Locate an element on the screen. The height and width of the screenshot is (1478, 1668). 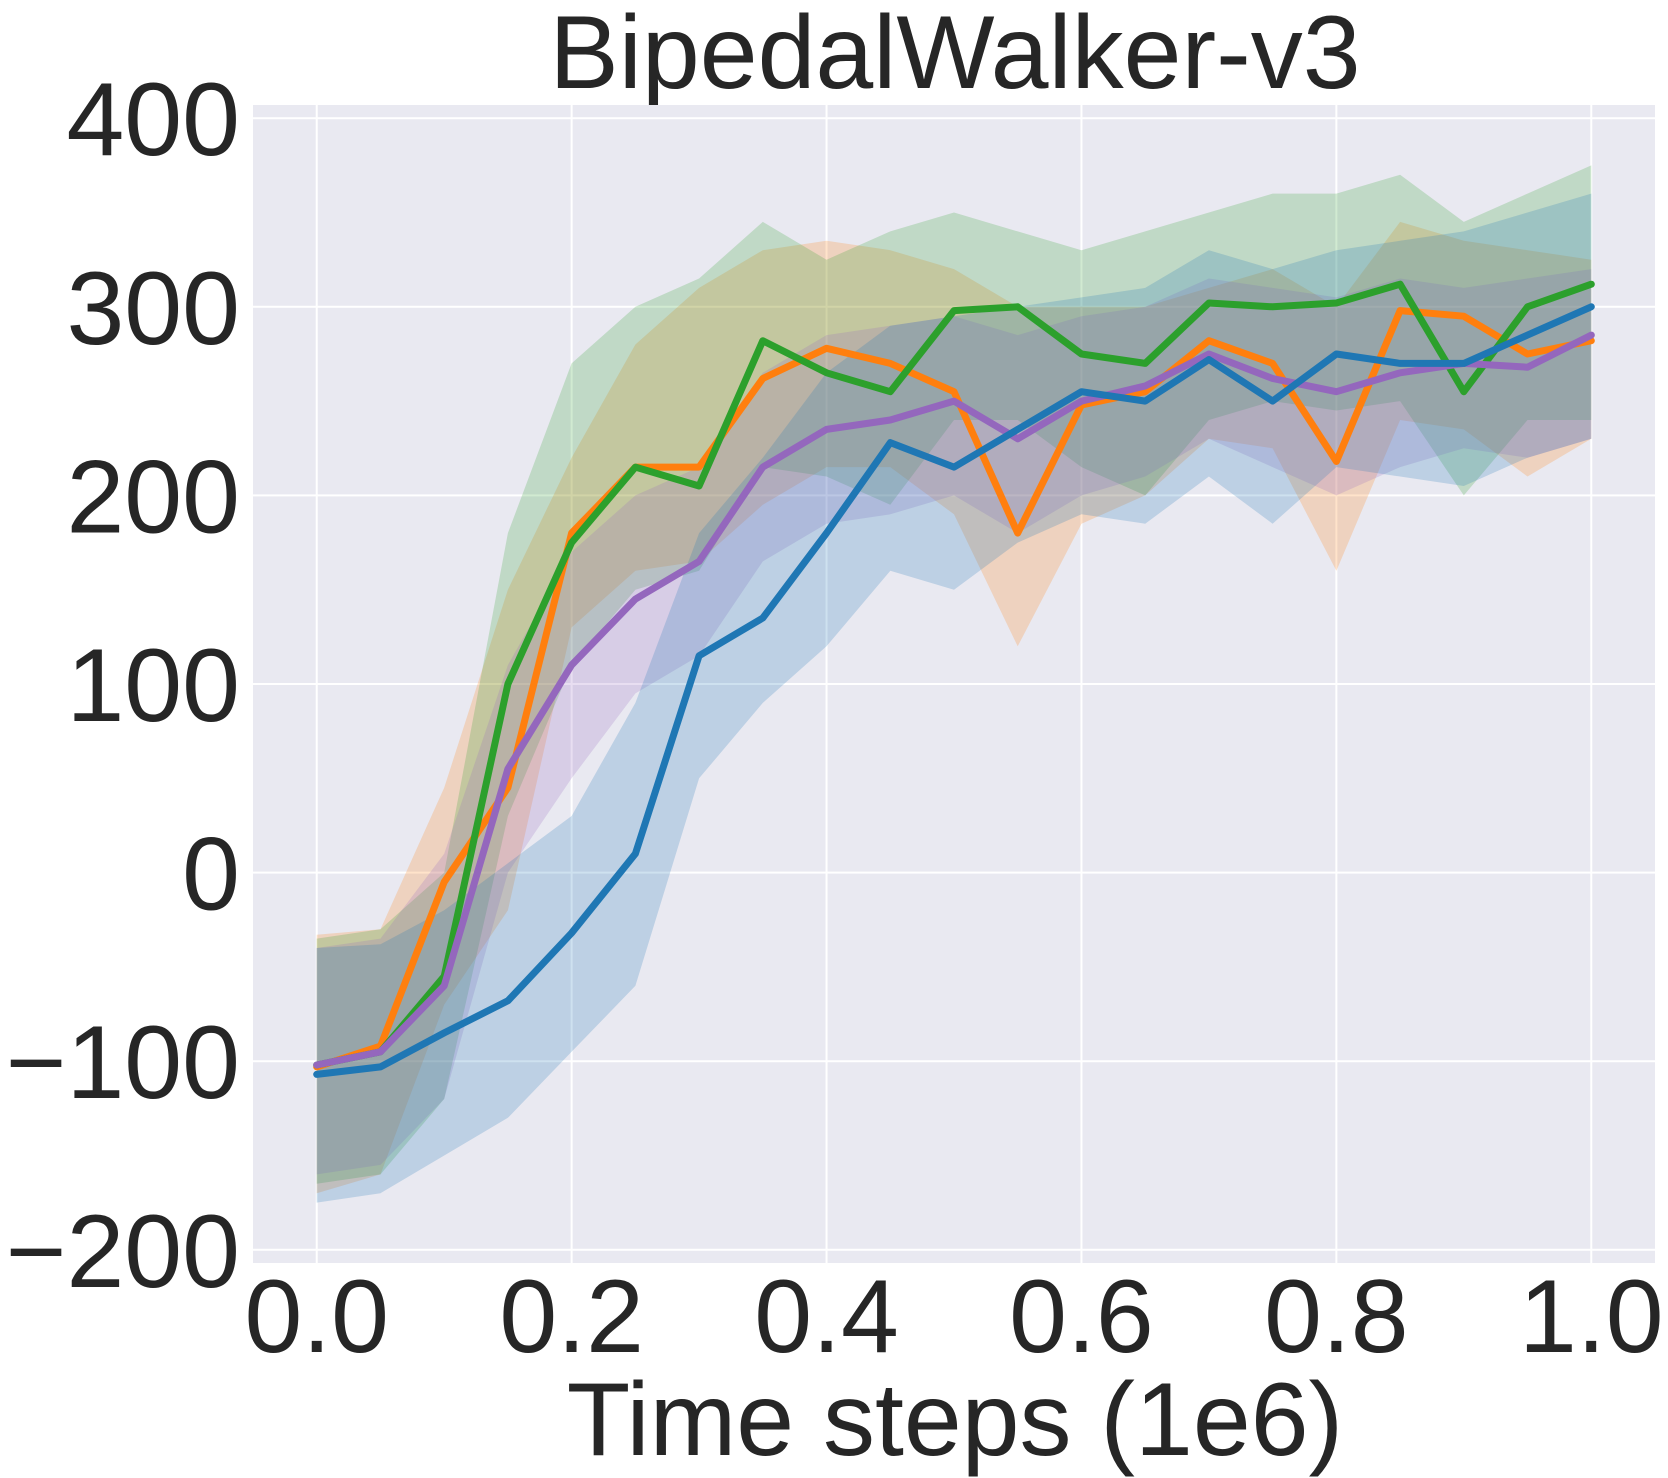
y-tick-label: 100 is located at coordinates (153, 686).